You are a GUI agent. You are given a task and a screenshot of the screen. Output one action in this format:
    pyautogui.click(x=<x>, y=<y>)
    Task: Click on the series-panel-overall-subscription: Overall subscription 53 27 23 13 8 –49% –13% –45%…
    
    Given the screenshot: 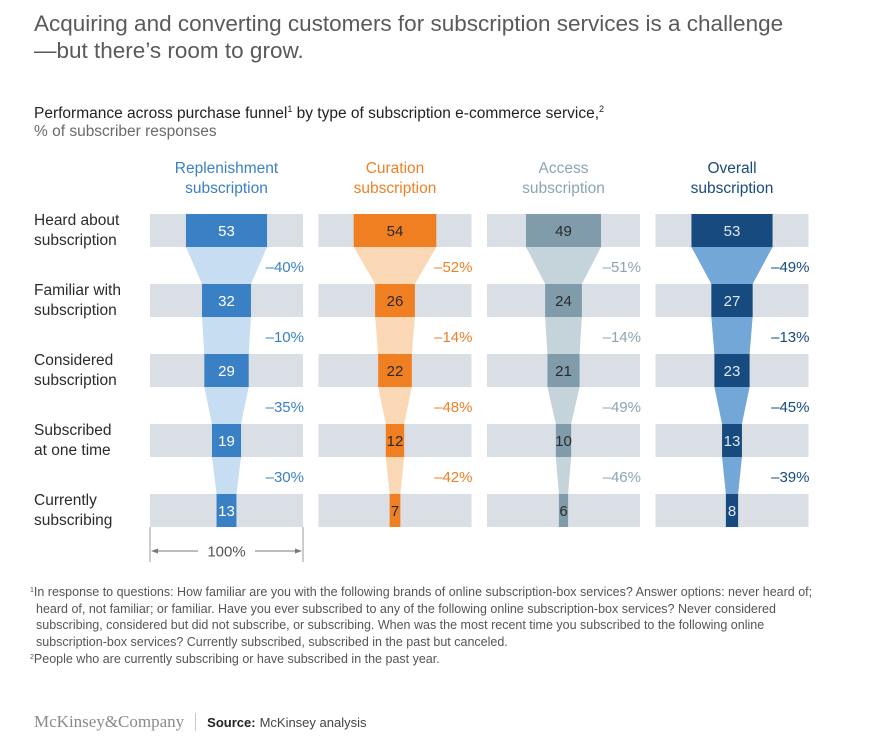 What is the action you would take?
    pyautogui.click(x=732, y=343)
    